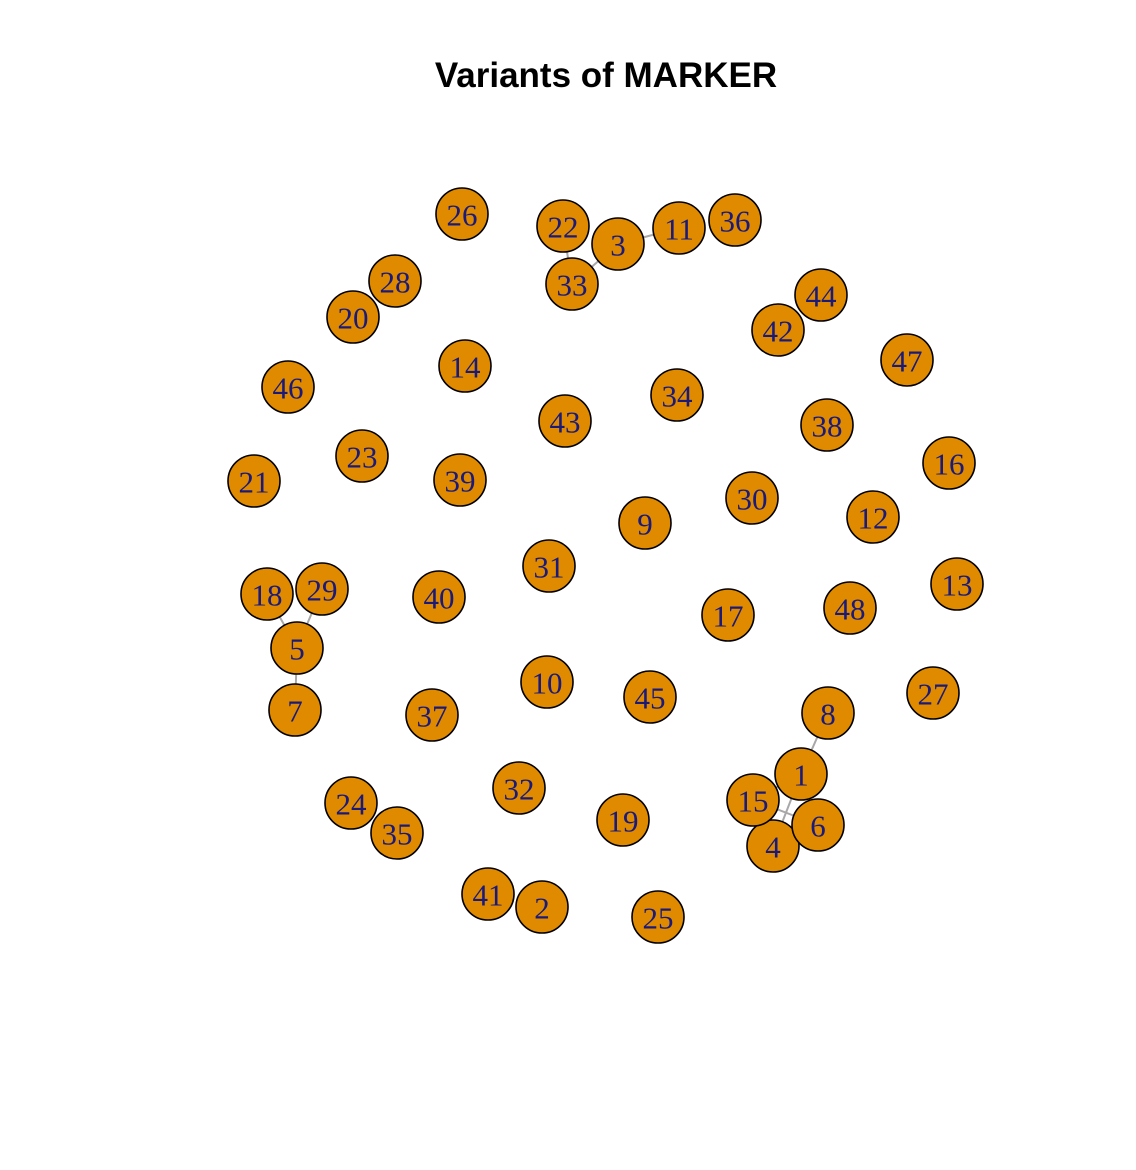 The width and height of the screenshot is (1136, 1170). I want to click on node-label: 28, so click(395, 282).